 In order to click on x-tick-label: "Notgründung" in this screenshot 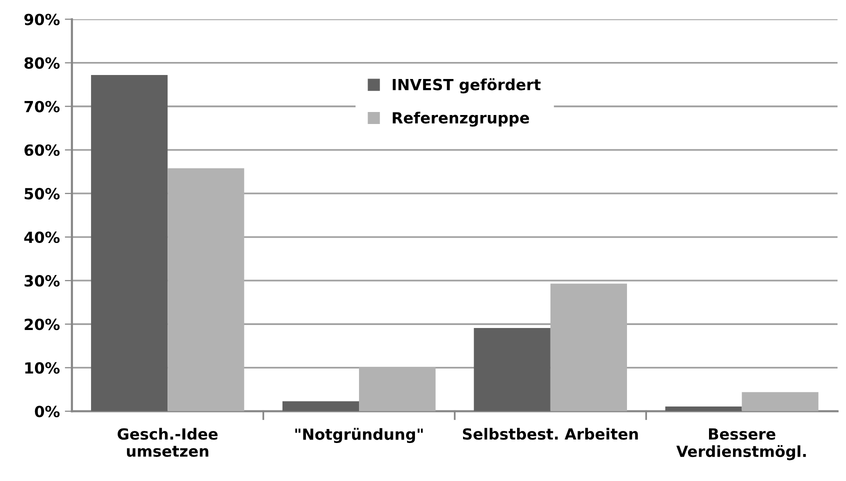, I will do `click(359, 436)`.